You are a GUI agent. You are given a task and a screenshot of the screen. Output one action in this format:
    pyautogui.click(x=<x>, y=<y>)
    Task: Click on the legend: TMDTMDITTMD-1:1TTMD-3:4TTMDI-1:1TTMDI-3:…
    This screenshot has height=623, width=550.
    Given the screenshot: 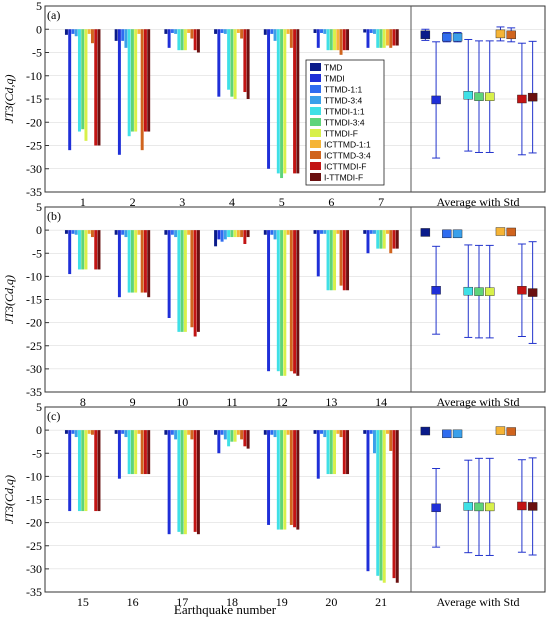 What is the action you would take?
    pyautogui.click(x=345, y=122)
    